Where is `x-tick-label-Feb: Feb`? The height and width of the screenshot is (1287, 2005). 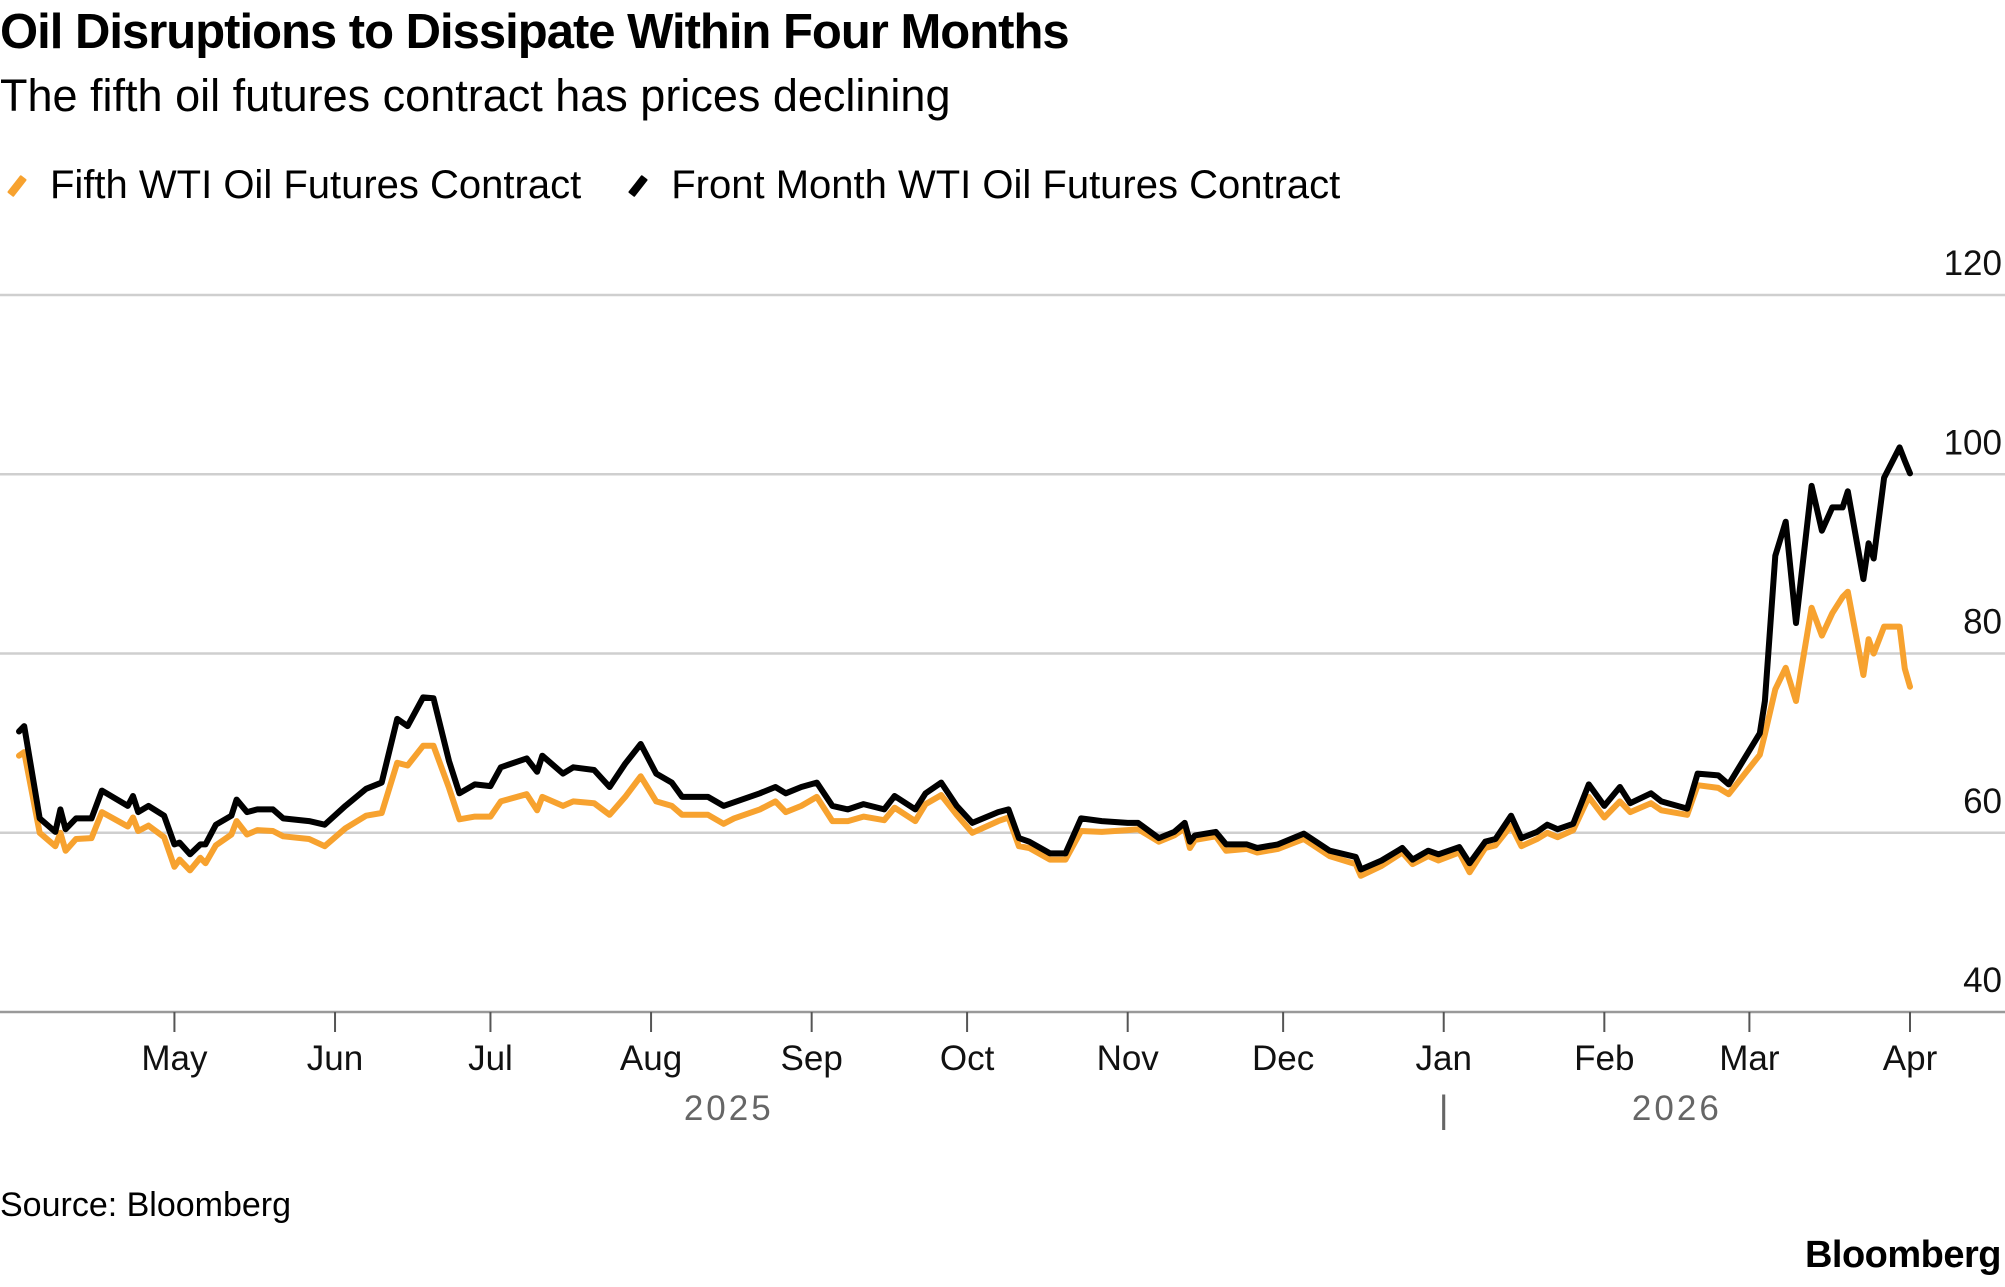 x-tick-label-Feb: Feb is located at coordinates (1604, 1058).